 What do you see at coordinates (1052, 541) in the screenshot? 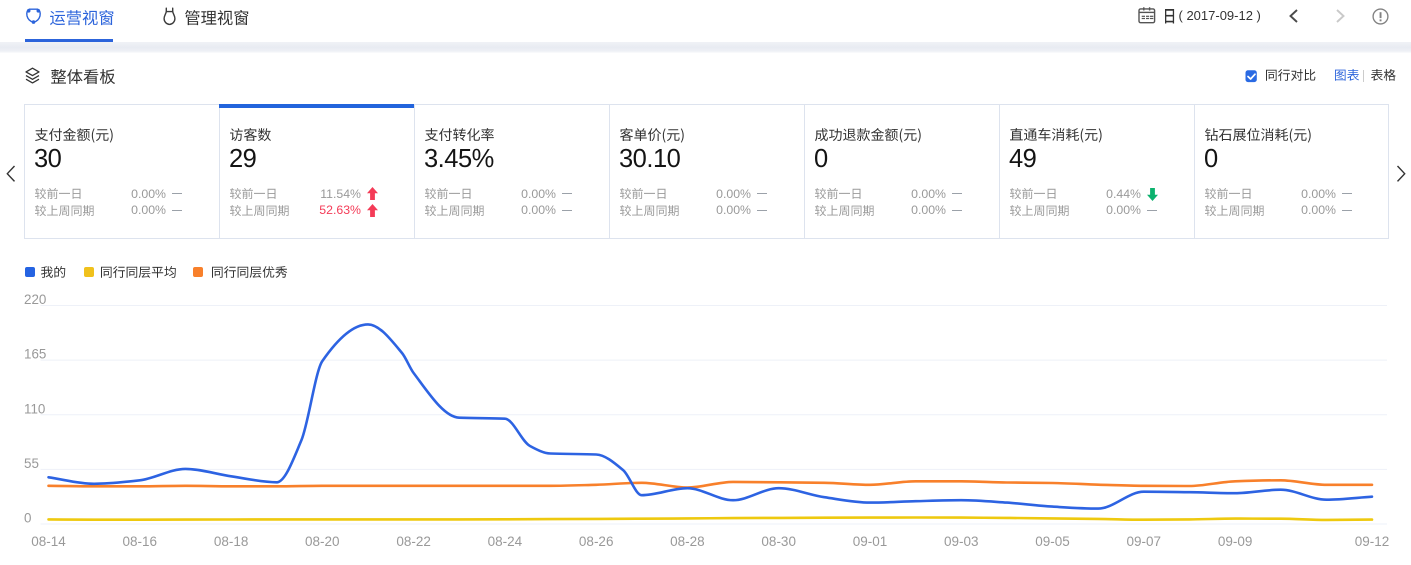
I see `svg-text: 09-05` at bounding box center [1052, 541].